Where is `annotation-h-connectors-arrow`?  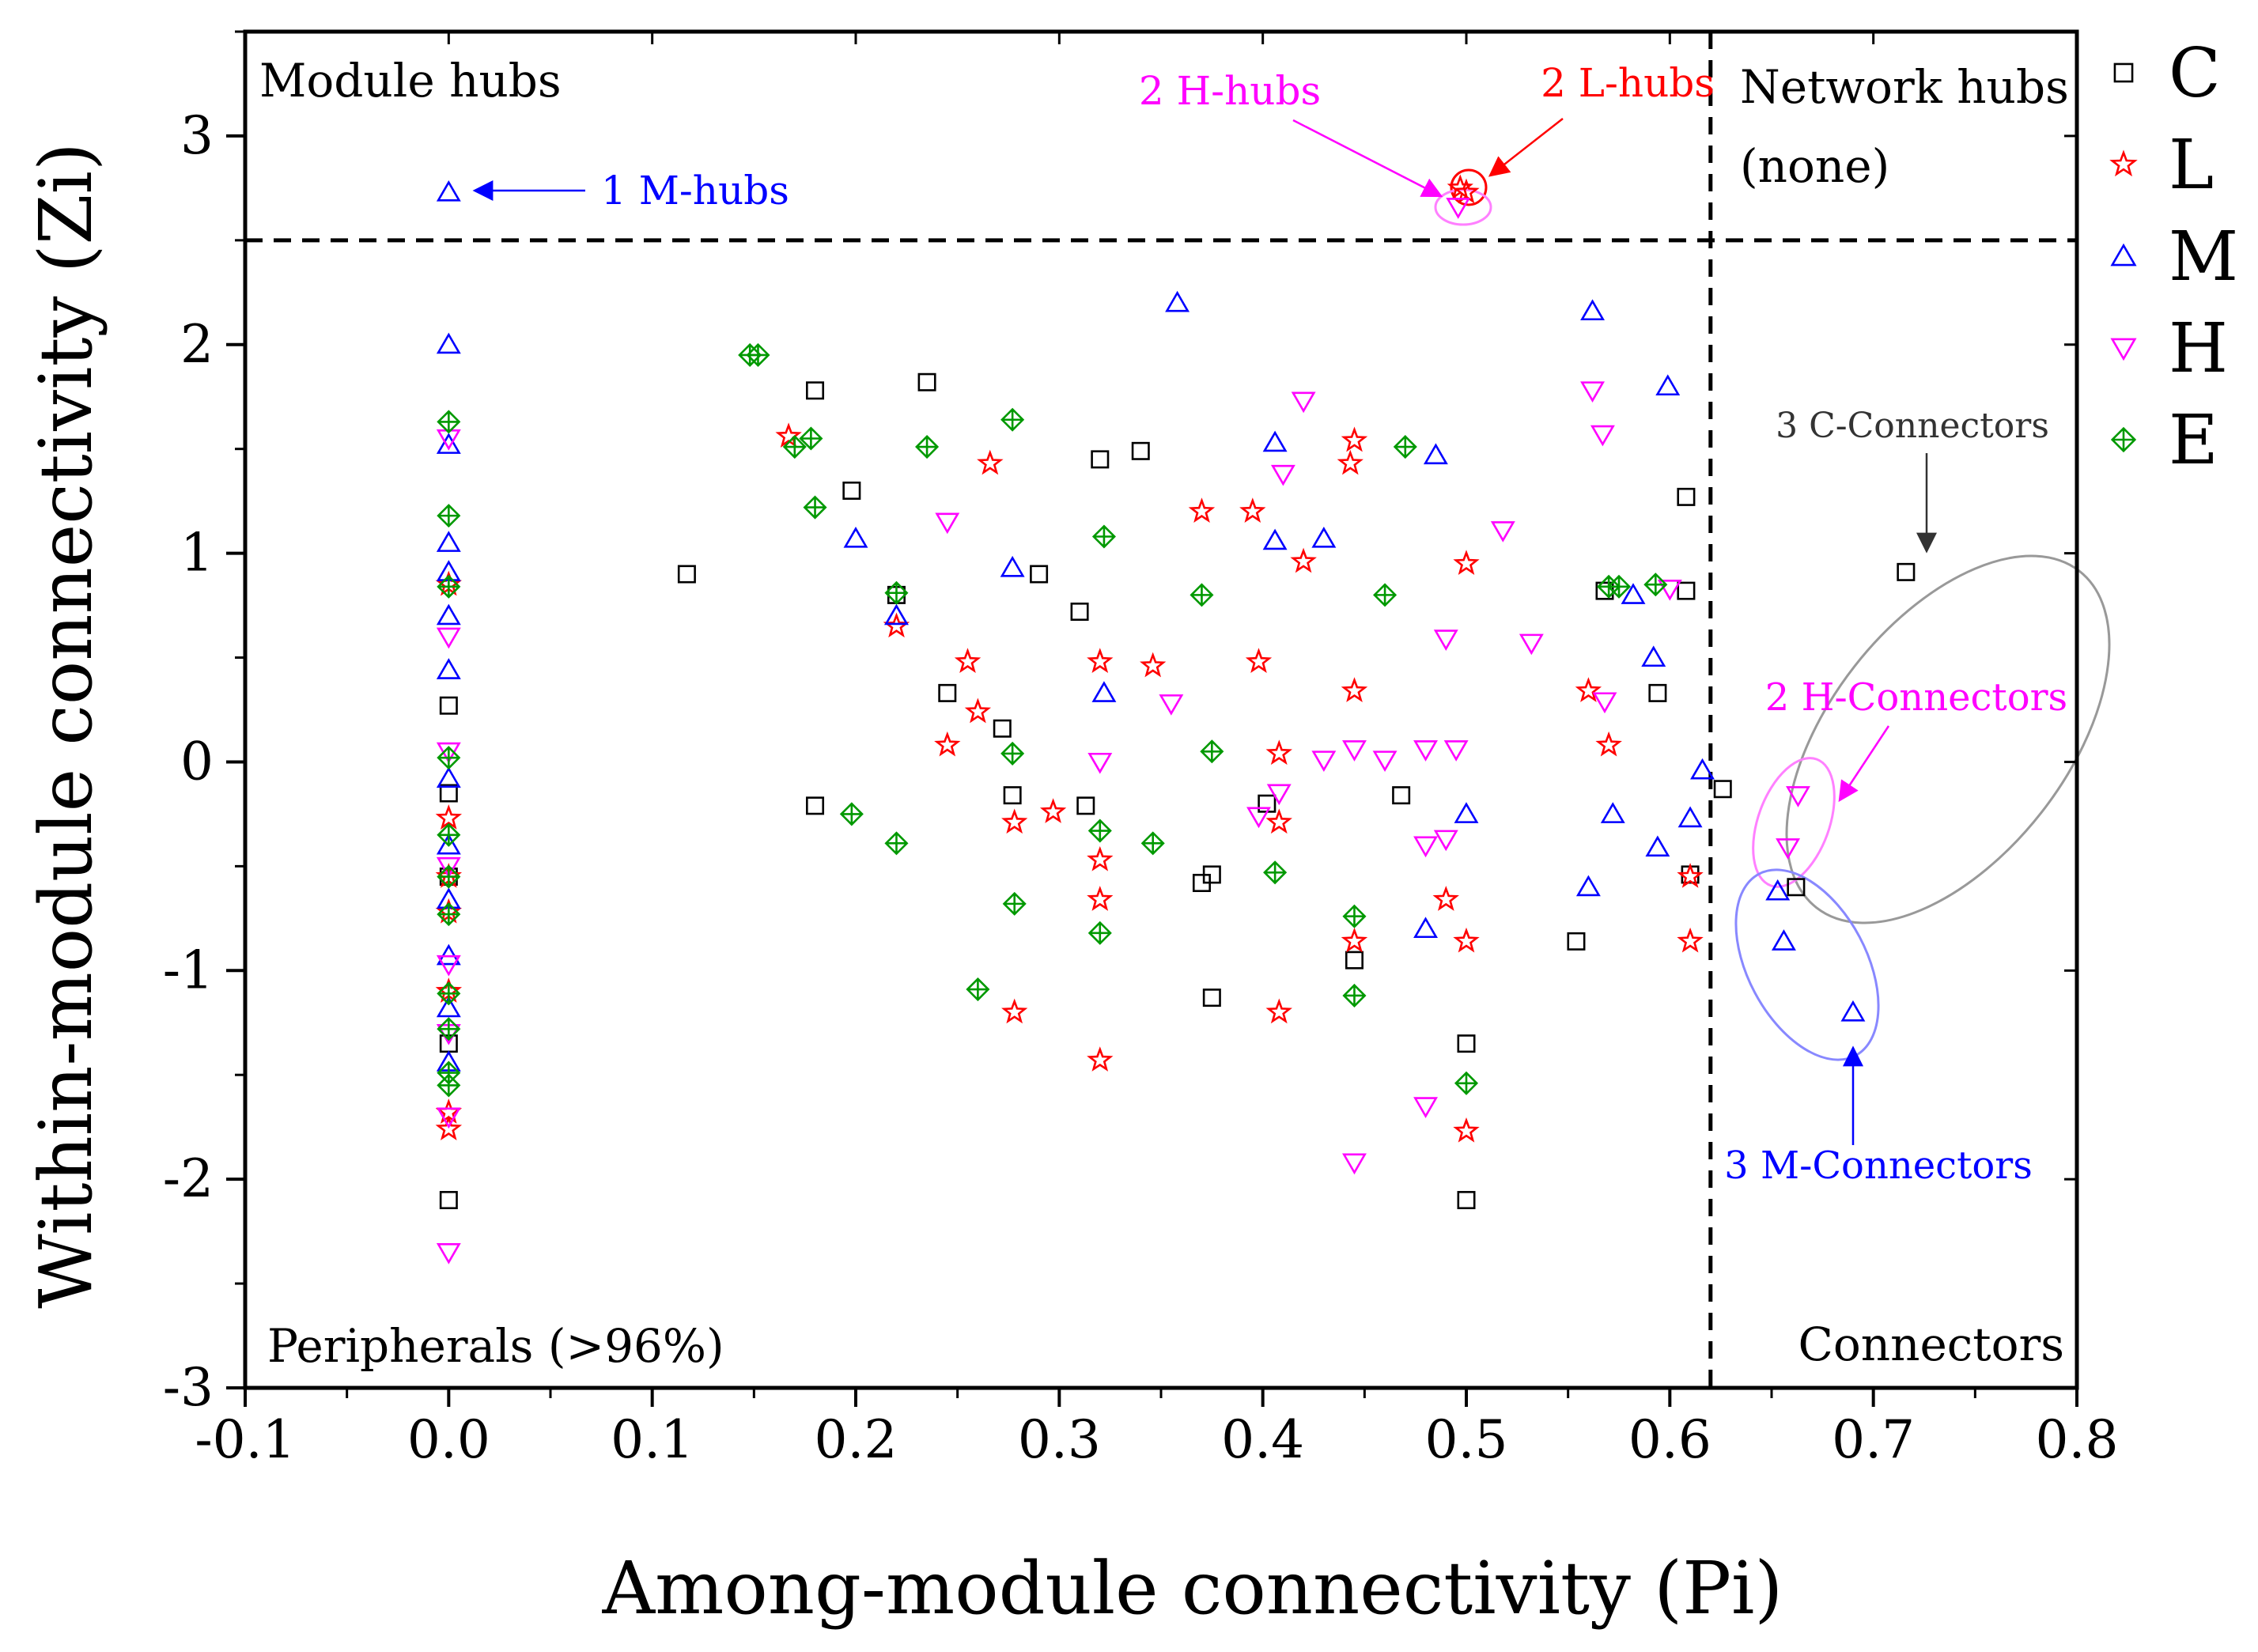 annotation-h-connectors-arrow is located at coordinates (1864, 764).